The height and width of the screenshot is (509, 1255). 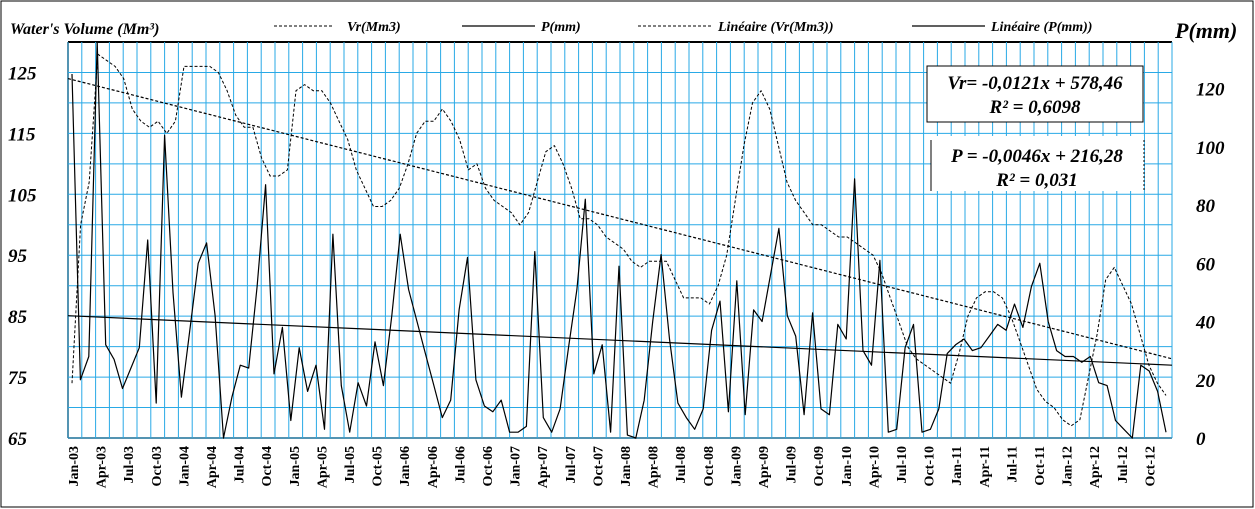 What do you see at coordinates (240, 464) in the screenshot?
I see `x-tick-label: Jul-04` at bounding box center [240, 464].